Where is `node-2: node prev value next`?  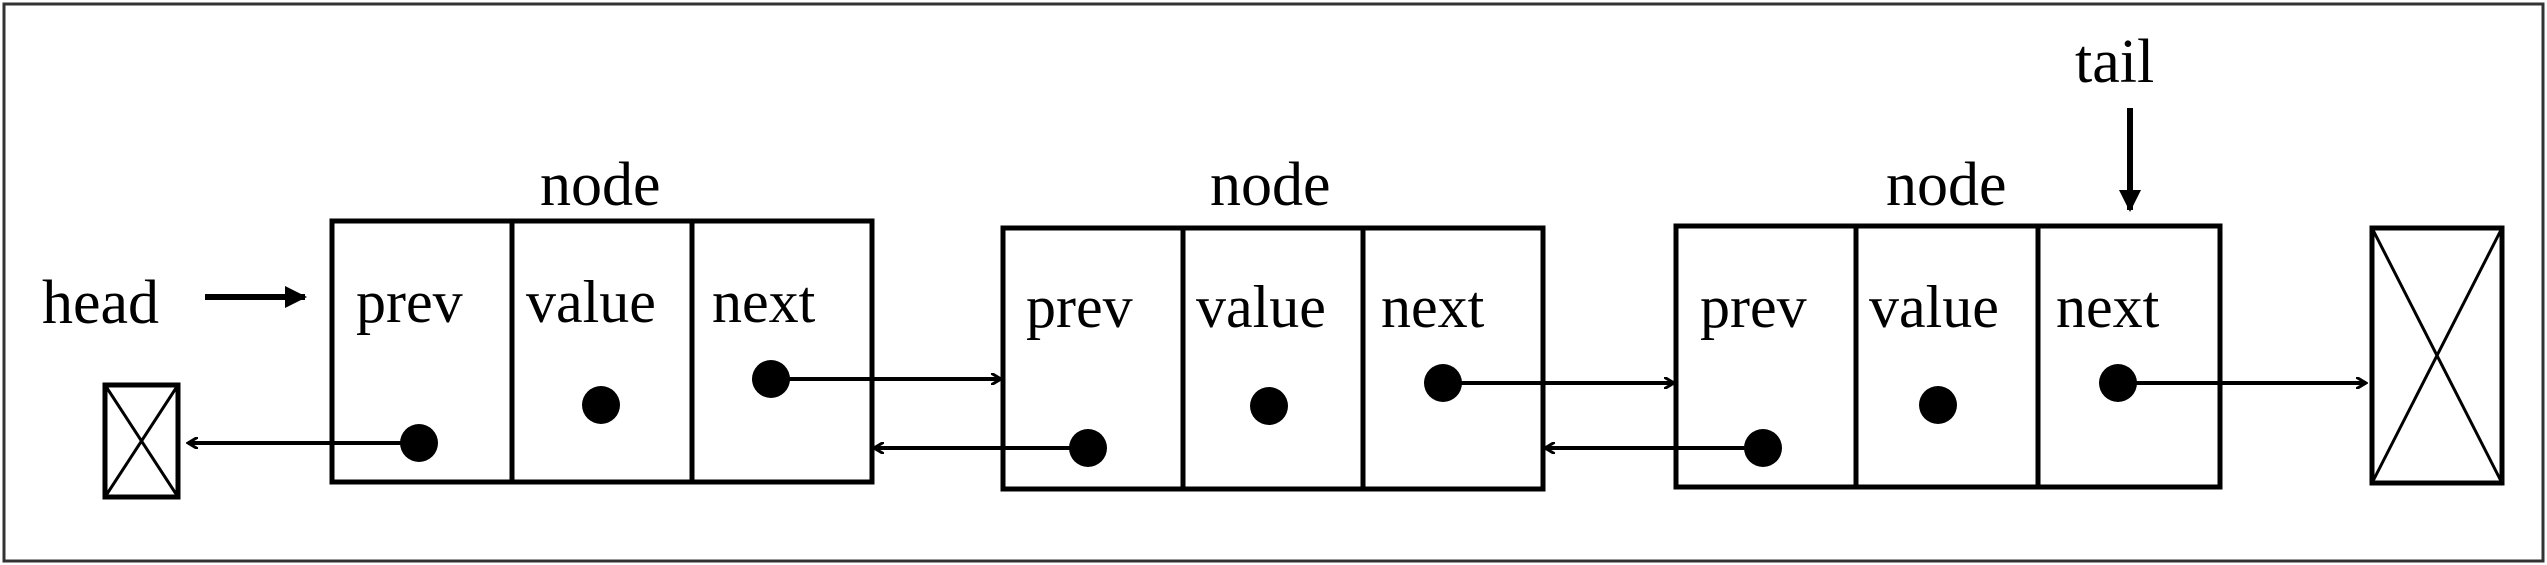 node-2: node prev value next is located at coordinates (1273, 321).